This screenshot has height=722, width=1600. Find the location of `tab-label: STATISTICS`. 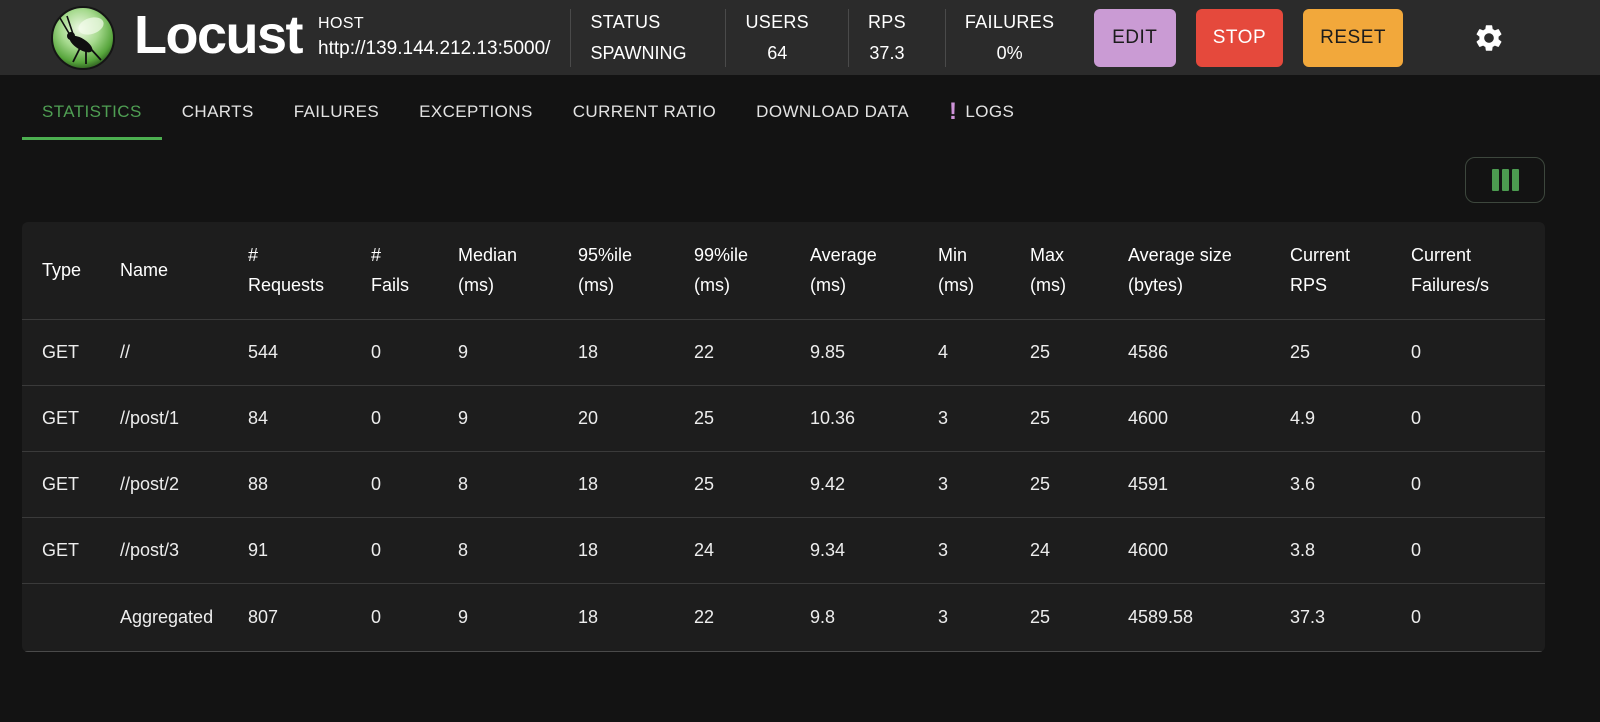

tab-label: STATISTICS is located at coordinates (92, 111).